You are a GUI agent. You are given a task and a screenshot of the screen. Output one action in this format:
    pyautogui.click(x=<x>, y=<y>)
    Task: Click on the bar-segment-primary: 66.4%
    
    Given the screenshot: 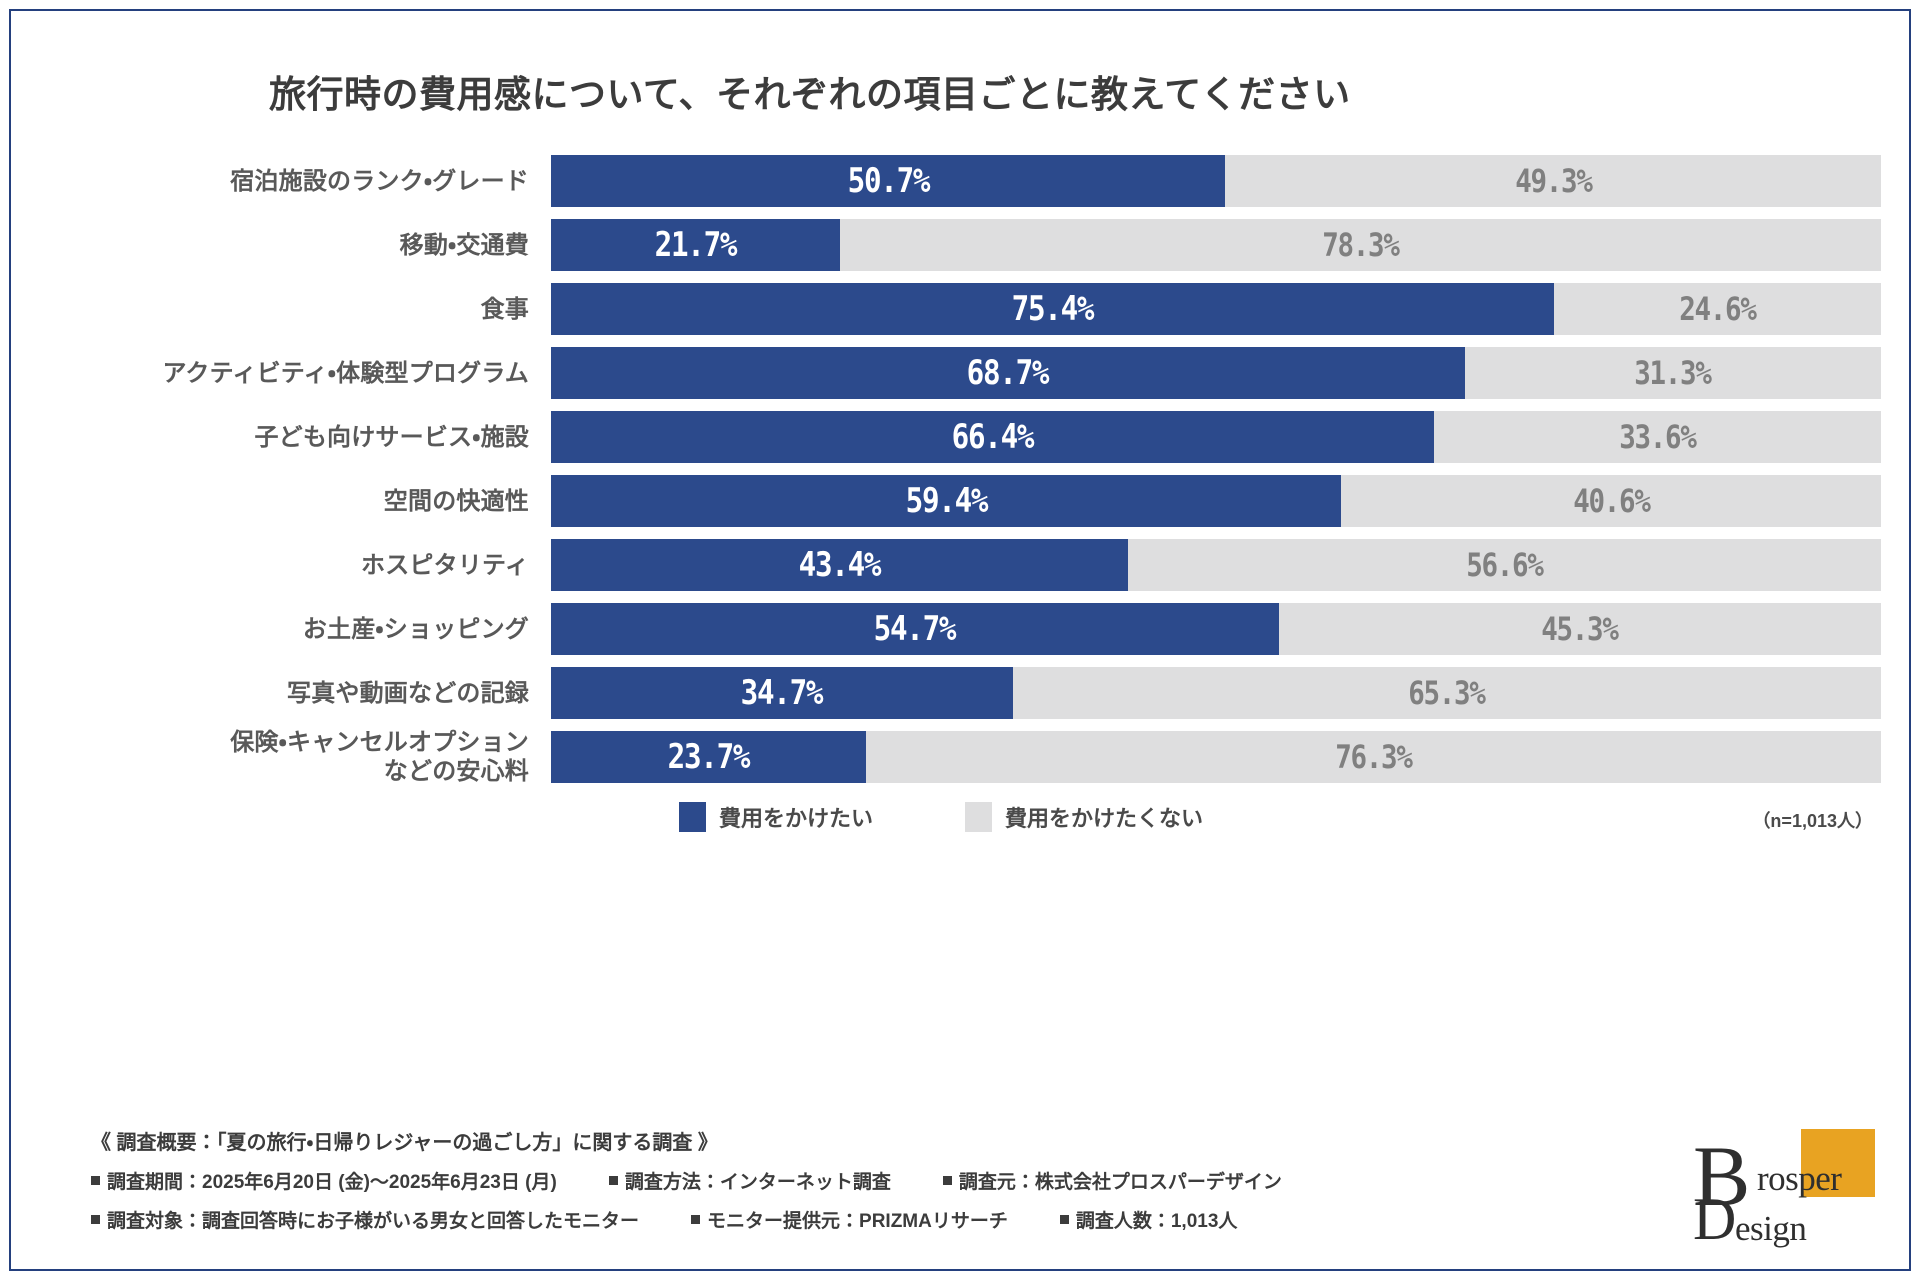 What is the action you would take?
    pyautogui.click(x=993, y=437)
    